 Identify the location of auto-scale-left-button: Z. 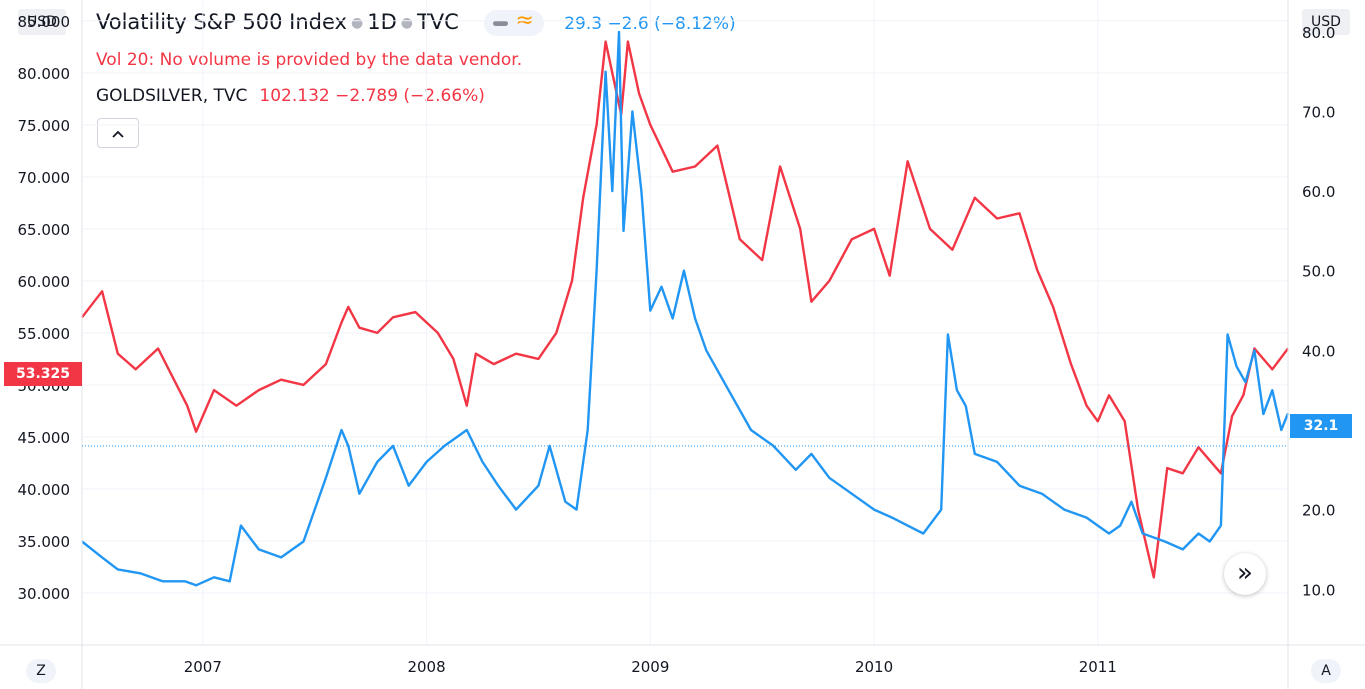
(41, 671).